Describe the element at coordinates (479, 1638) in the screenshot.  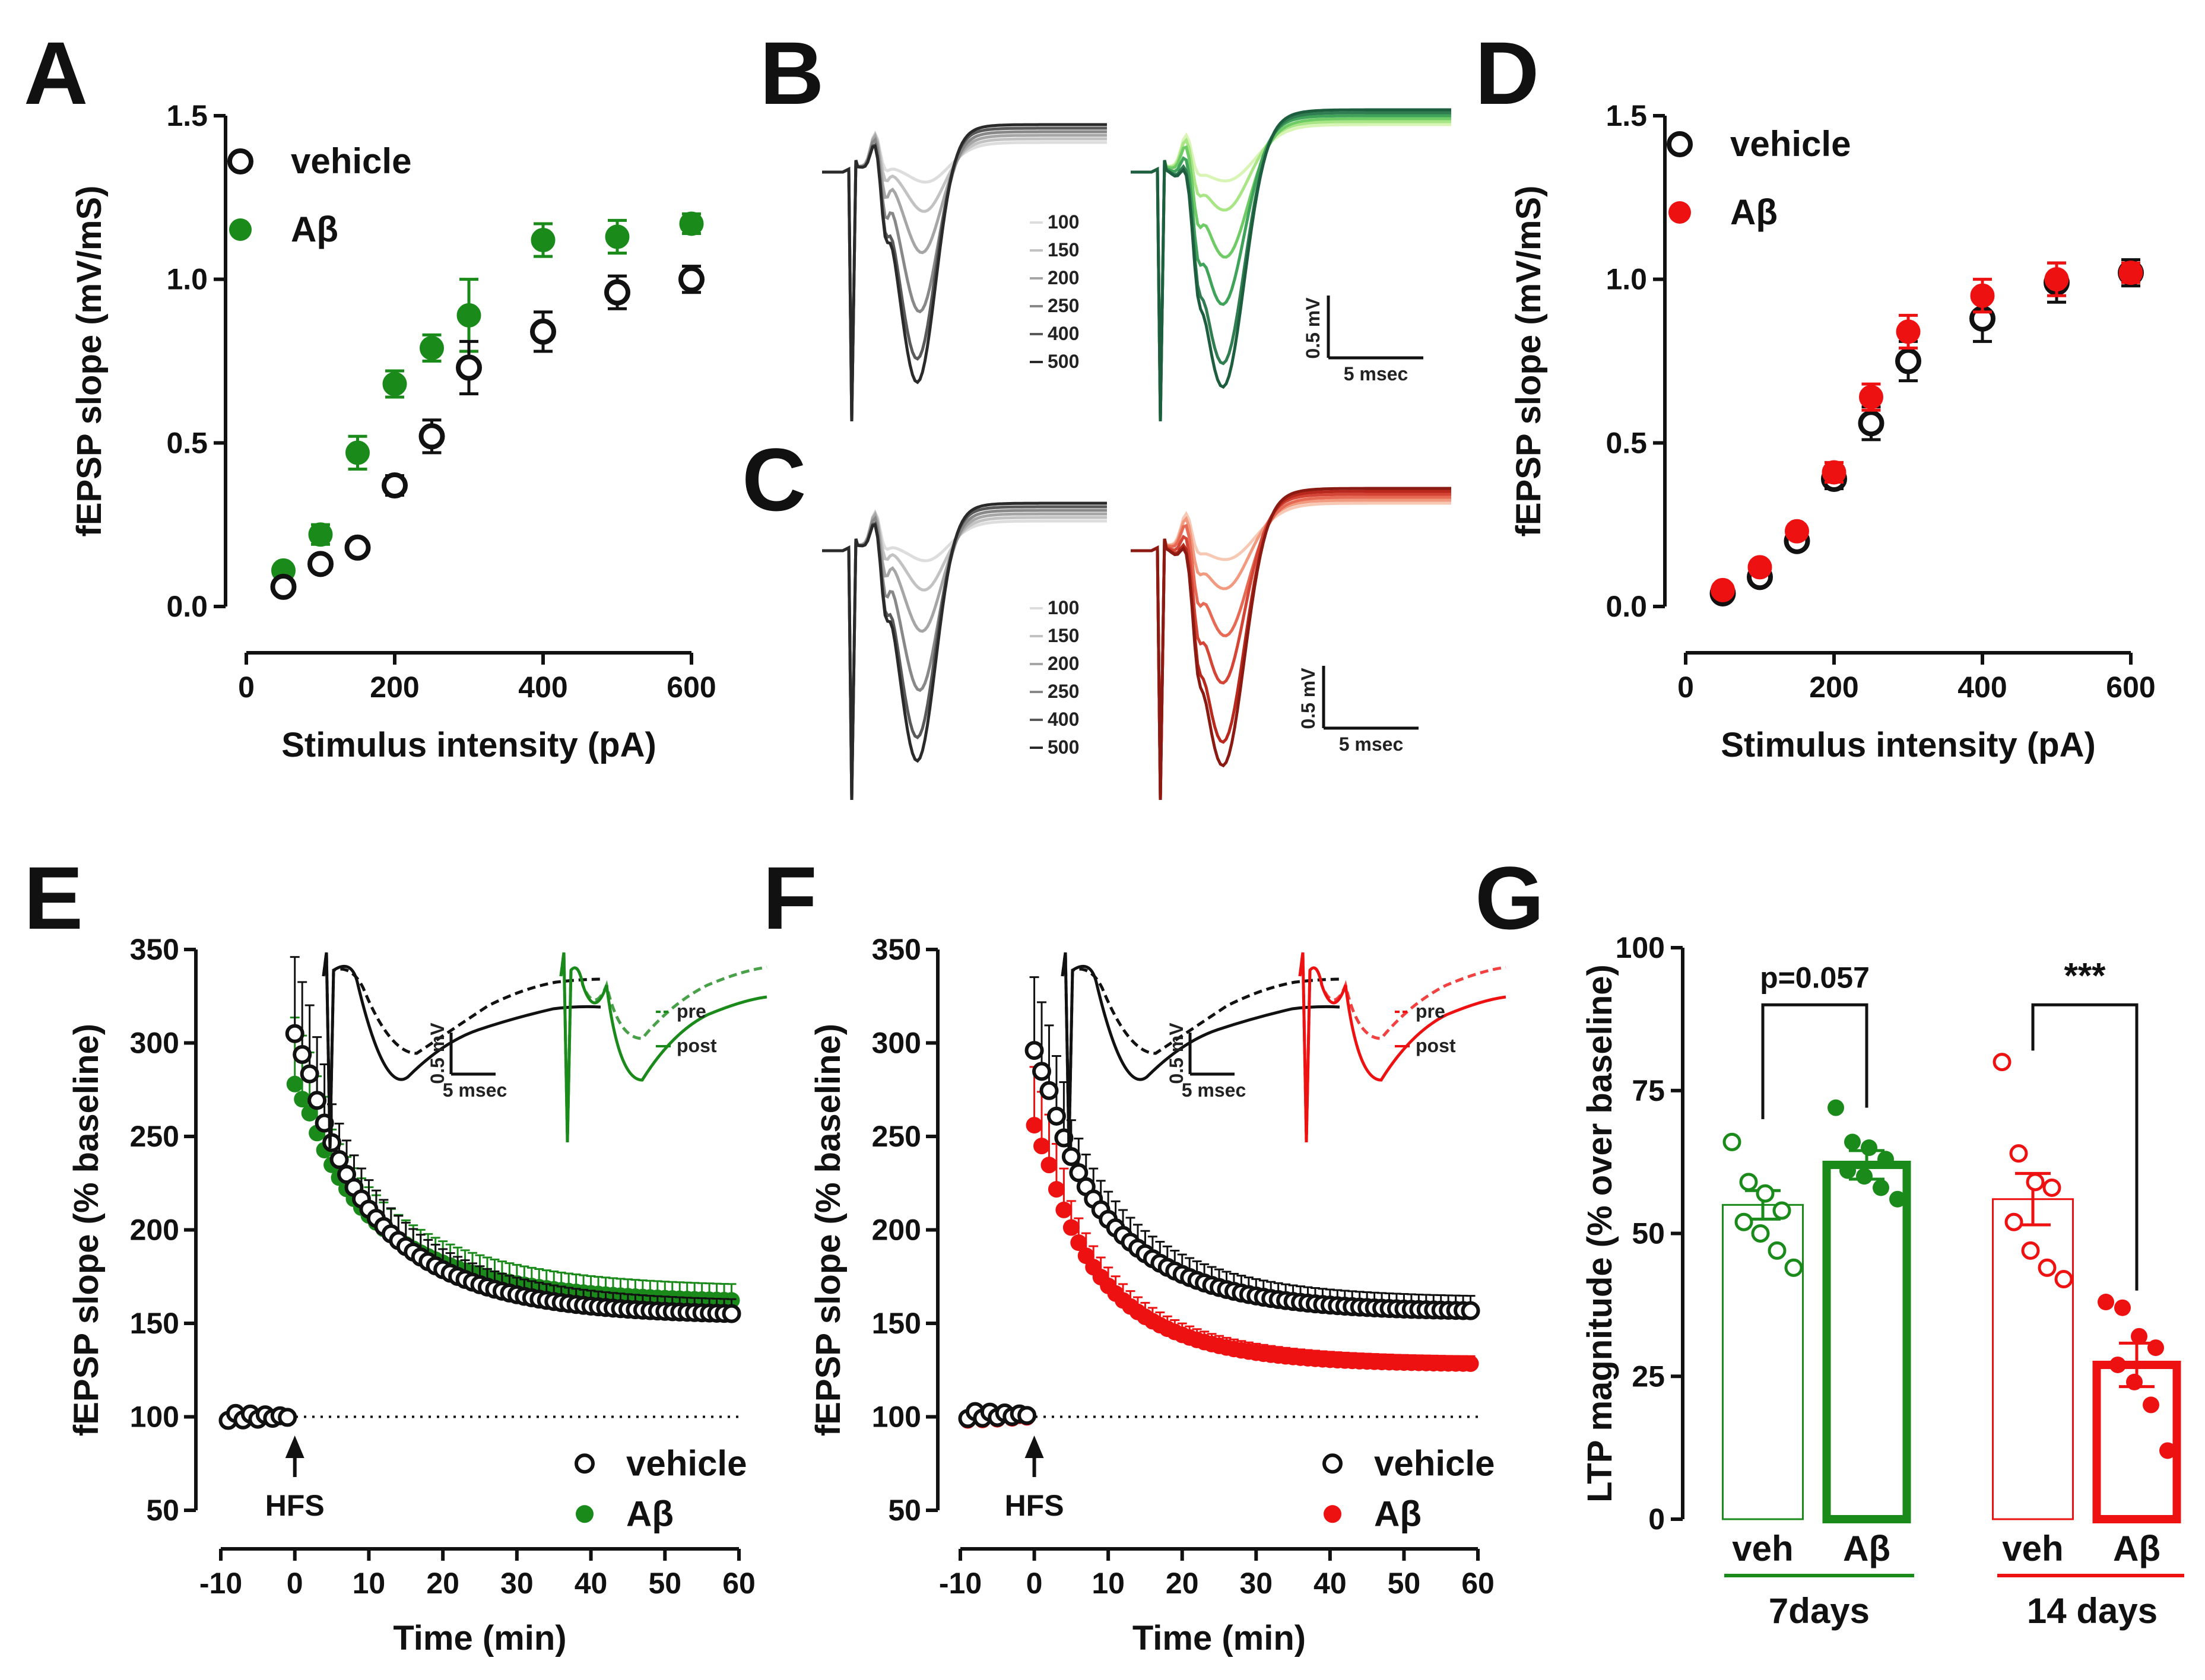
I see `x-axis-label: Time (min)` at that location.